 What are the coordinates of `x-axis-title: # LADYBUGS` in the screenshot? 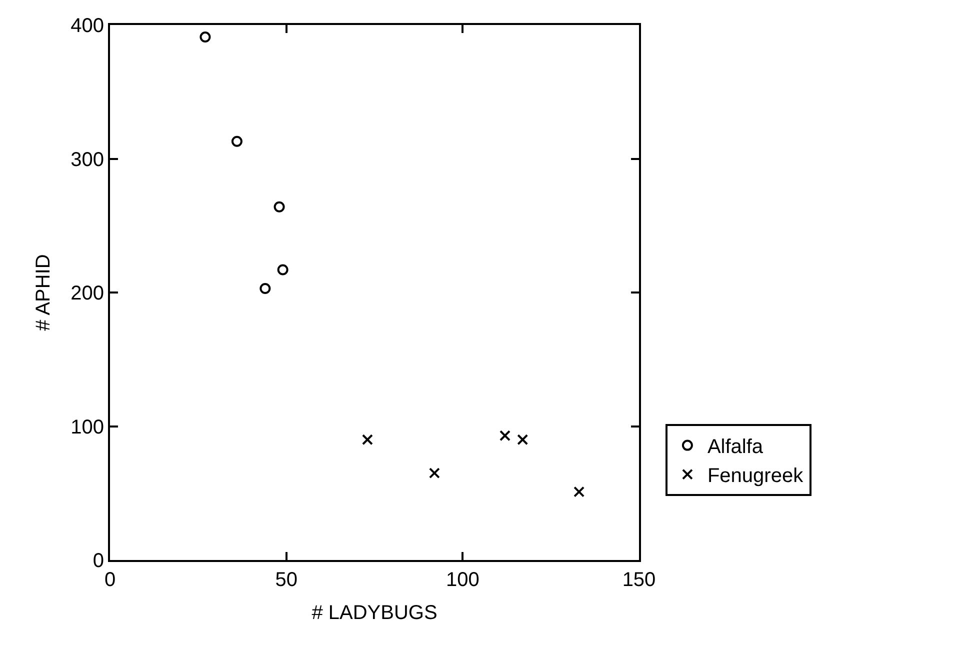 It's located at (375, 613).